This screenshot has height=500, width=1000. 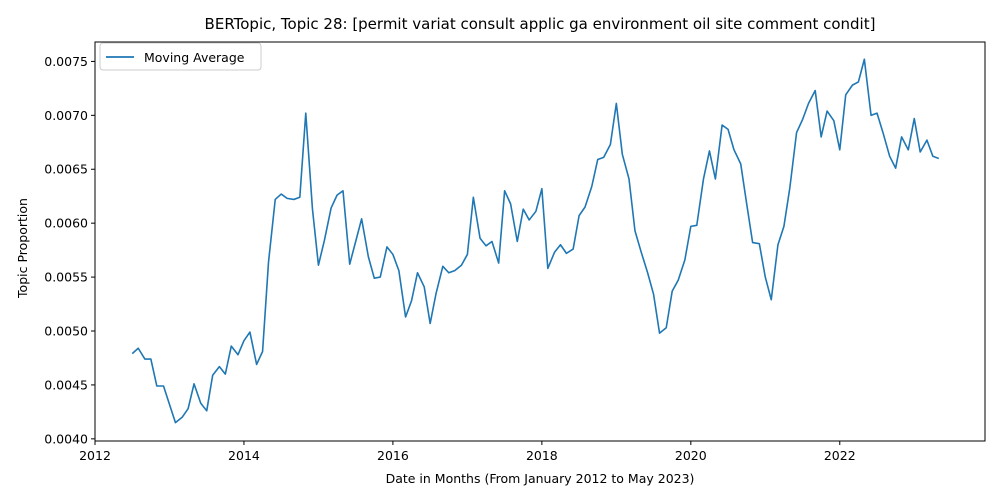 I want to click on x-tick-label: 2014, so click(x=244, y=455).